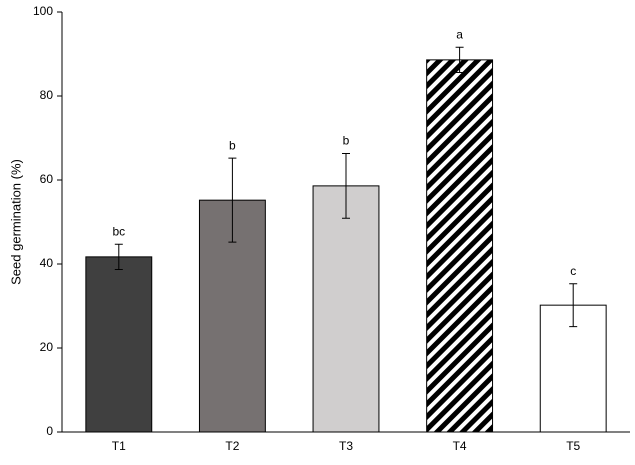 The image size is (635, 465). Describe the element at coordinates (460, 446) in the screenshot. I see `x-tick-label: T4` at that location.